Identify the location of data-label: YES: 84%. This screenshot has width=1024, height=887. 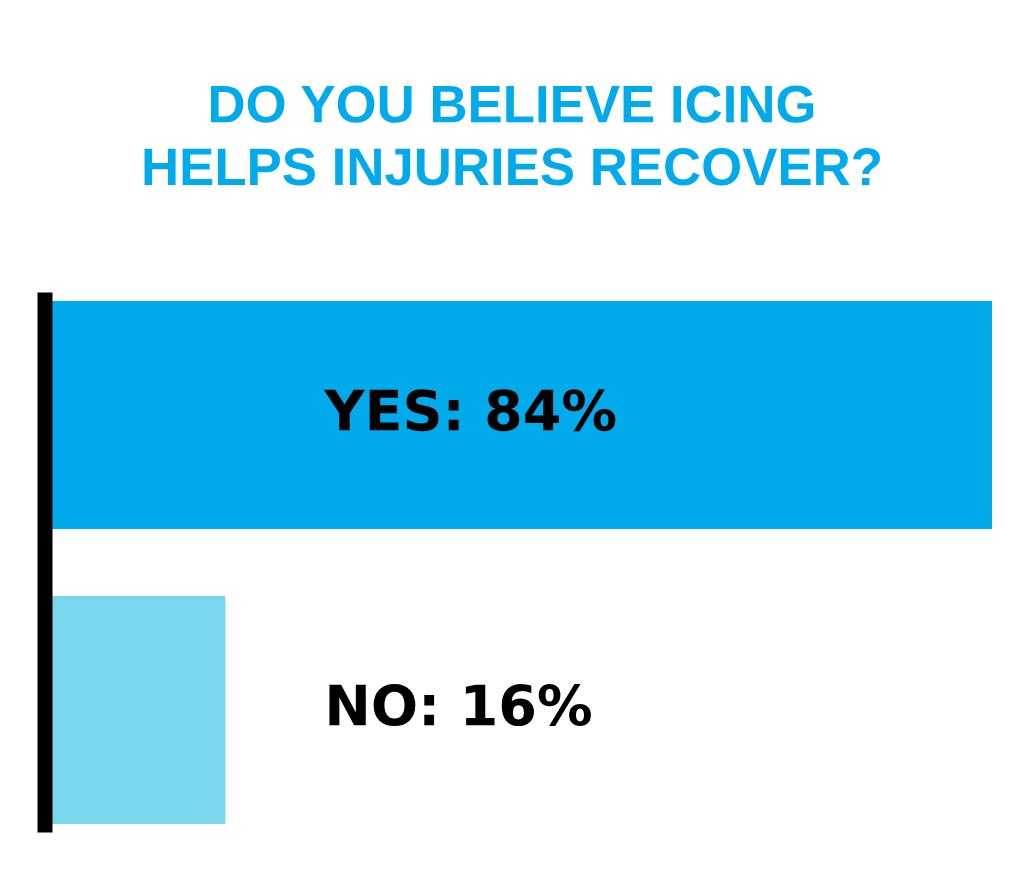
(469, 410).